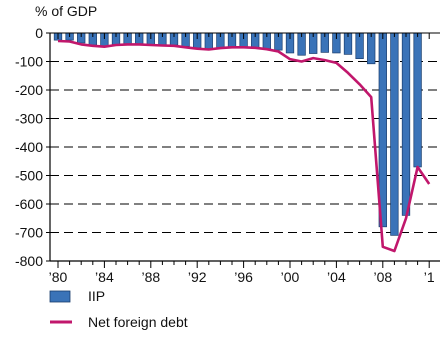 Image resolution: width=440 pixels, height=358 pixels. Describe the element at coordinates (138, 322) in the screenshot. I see `legend-label-net-foreign-debt: Net foreign debt` at that location.